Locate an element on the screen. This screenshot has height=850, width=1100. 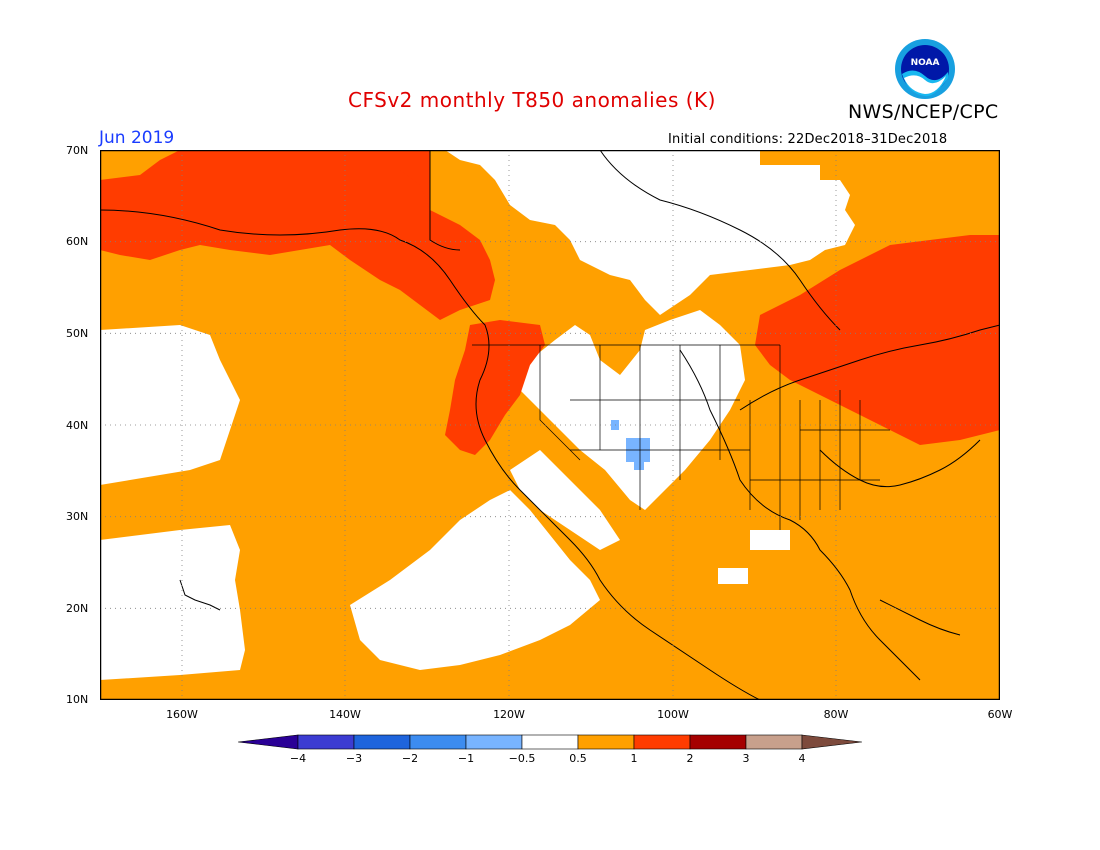
lon-label: 120W is located at coordinates (509, 714).